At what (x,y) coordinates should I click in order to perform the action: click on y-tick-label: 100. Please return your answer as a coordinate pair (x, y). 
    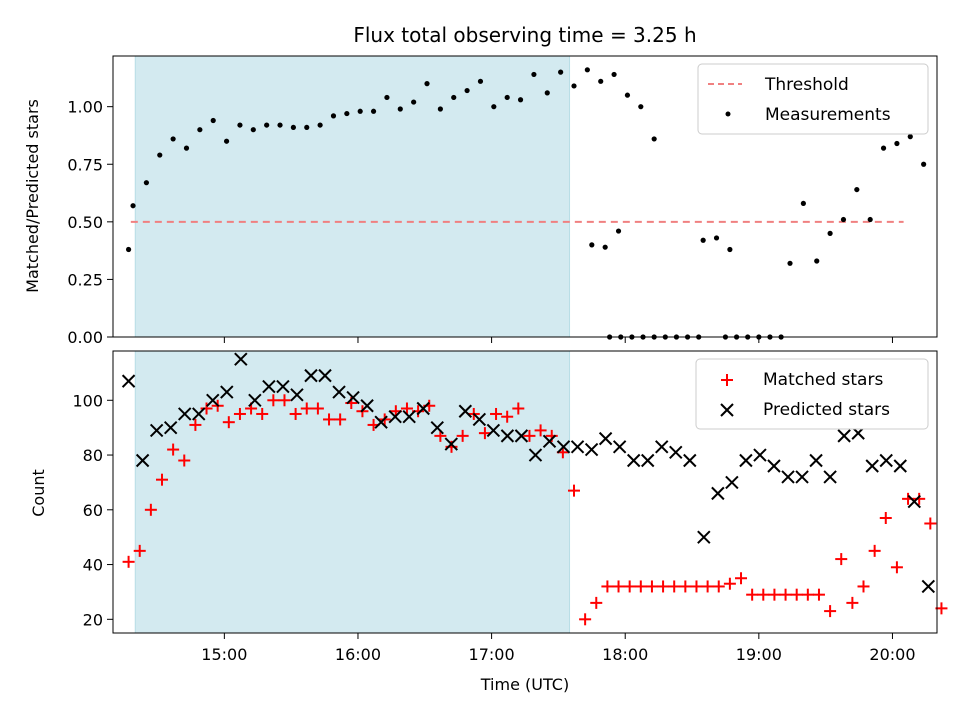
    Looking at the image, I should click on (87, 400).